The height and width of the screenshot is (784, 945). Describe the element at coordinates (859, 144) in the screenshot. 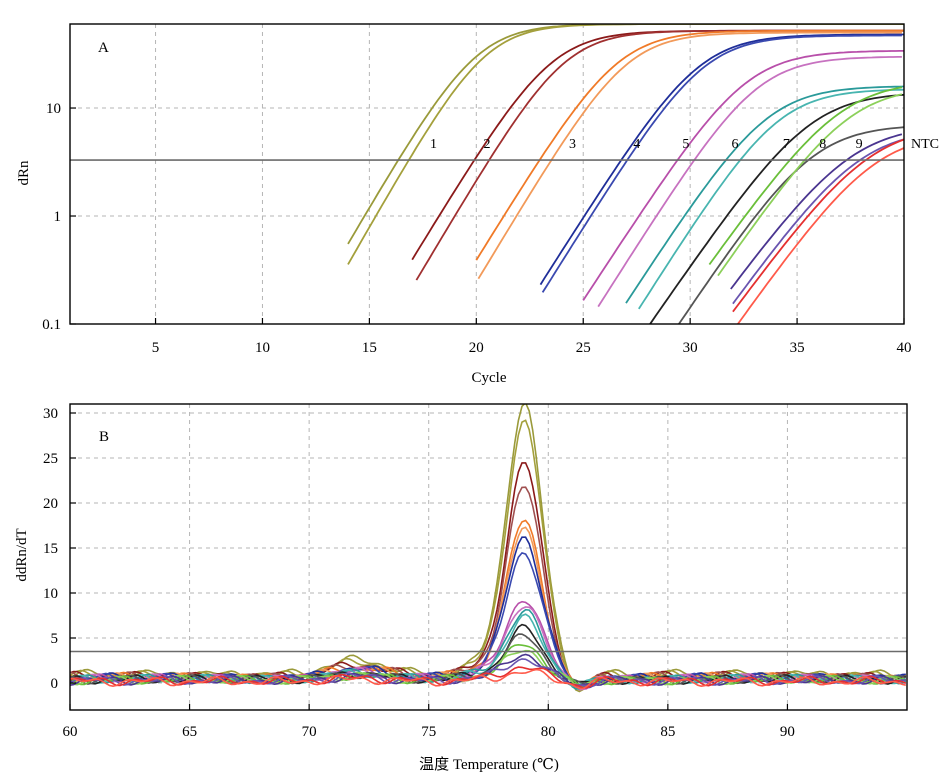

I see `curve-label: 9` at that location.